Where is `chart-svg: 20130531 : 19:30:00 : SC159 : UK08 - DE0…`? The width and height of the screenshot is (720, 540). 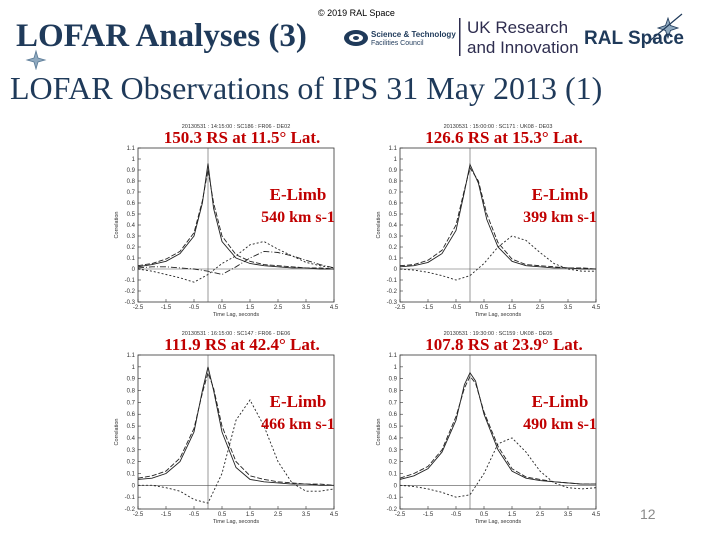 chart-svg: 20130531 : 19:30:00 : SC159 : UK08 - DE0… is located at coordinates (488, 428).